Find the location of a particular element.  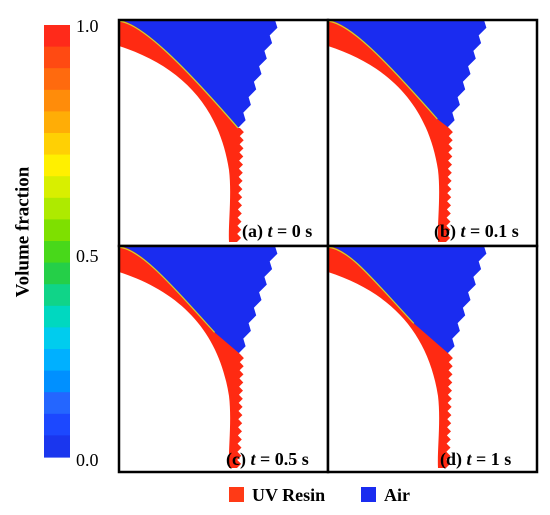

colorbar is located at coordinates (57, 241).